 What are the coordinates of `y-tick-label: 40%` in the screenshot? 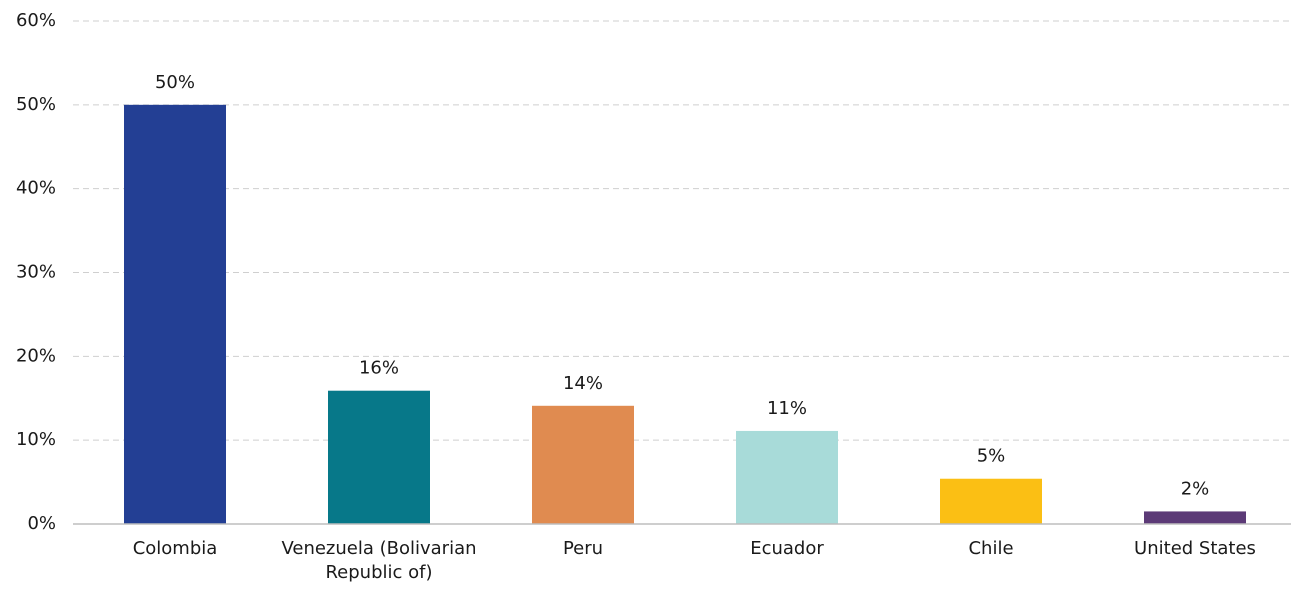 It's located at (36, 188).